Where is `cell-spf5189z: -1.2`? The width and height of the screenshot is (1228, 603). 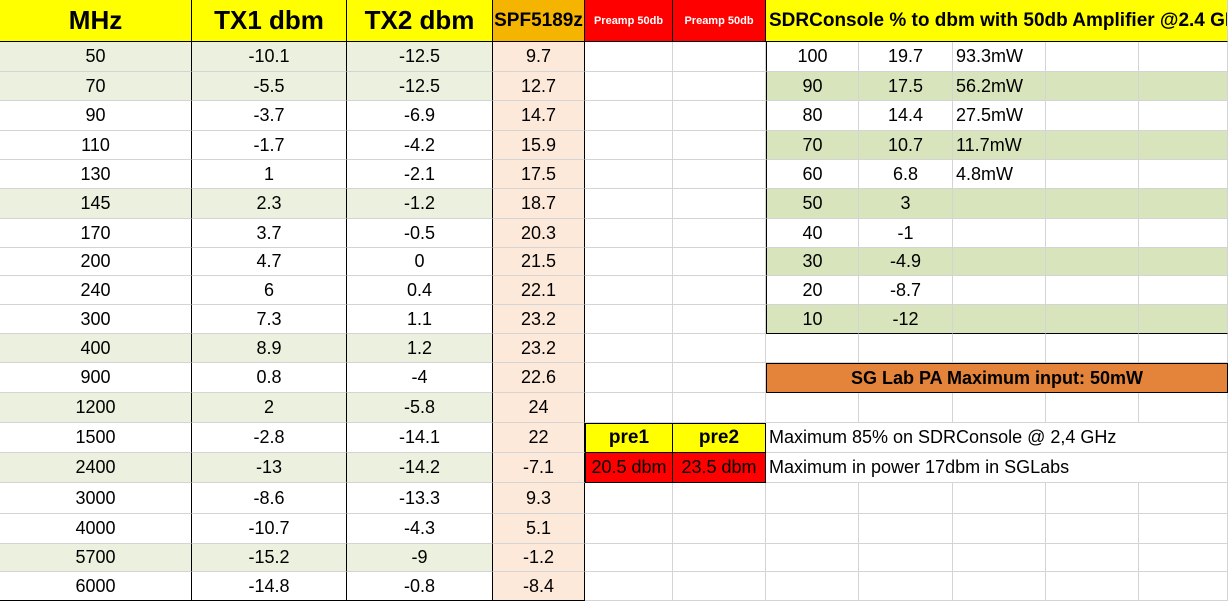
cell-spf5189z: -1.2 is located at coordinates (539, 558).